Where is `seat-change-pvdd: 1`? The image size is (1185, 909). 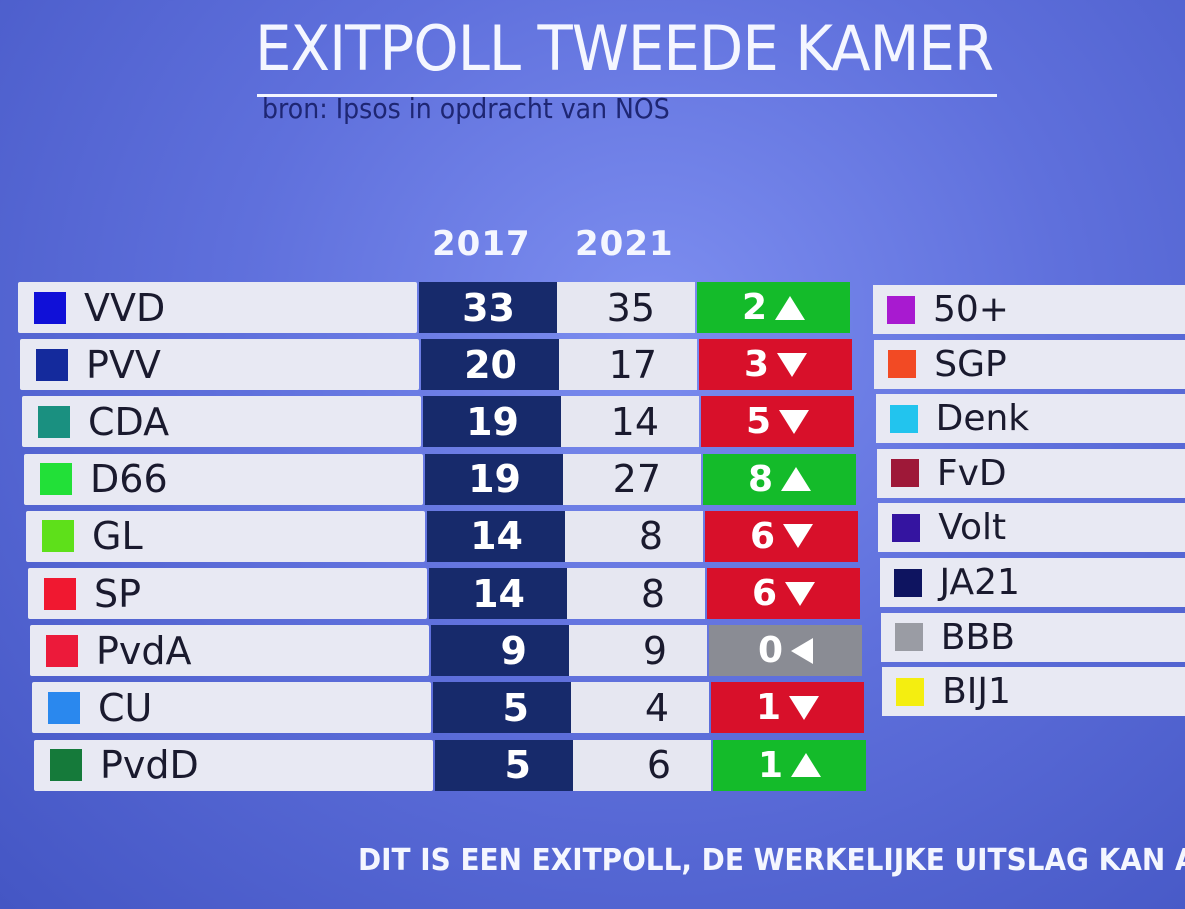
seat-change-pvdd: 1 is located at coordinates (789, 765).